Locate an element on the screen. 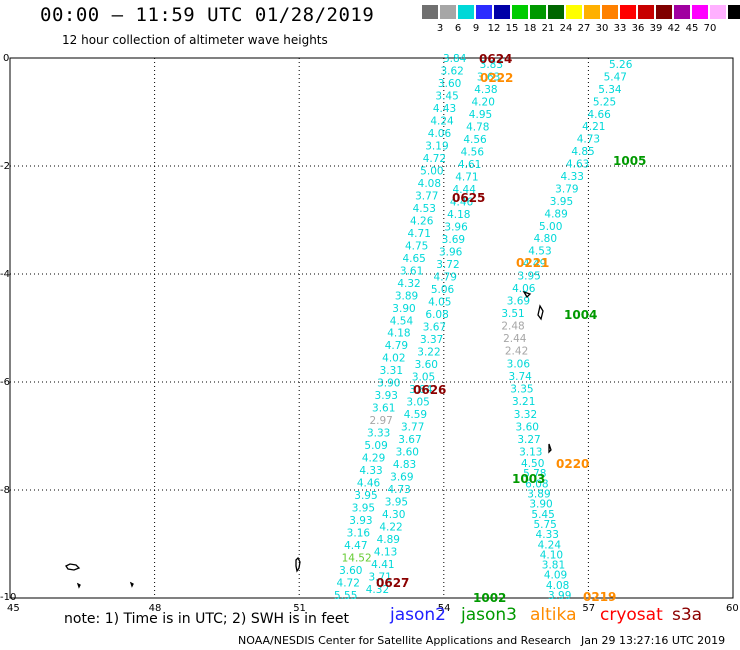 The image size is (740, 650). swh-value: 4.21 is located at coordinates (593, 127).